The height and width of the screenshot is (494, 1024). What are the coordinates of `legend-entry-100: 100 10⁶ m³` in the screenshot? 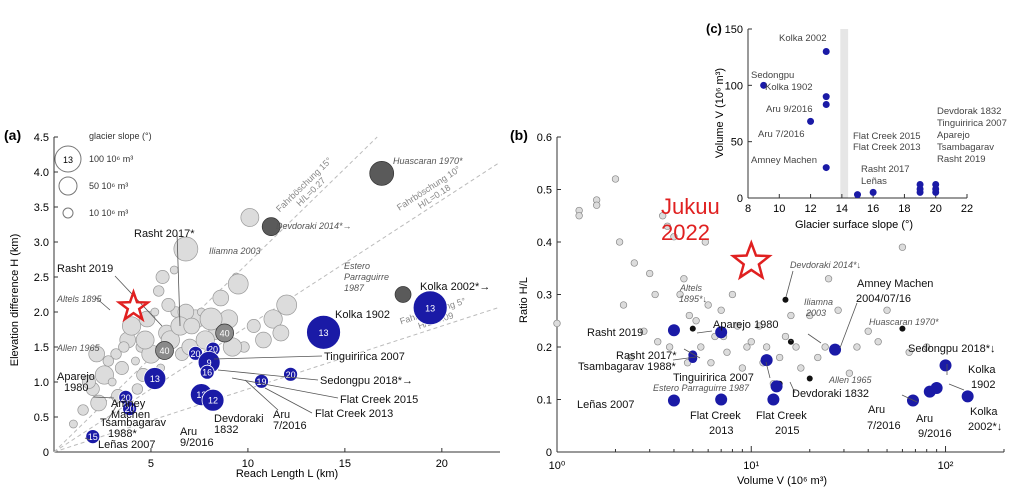 It's located at (111, 159).